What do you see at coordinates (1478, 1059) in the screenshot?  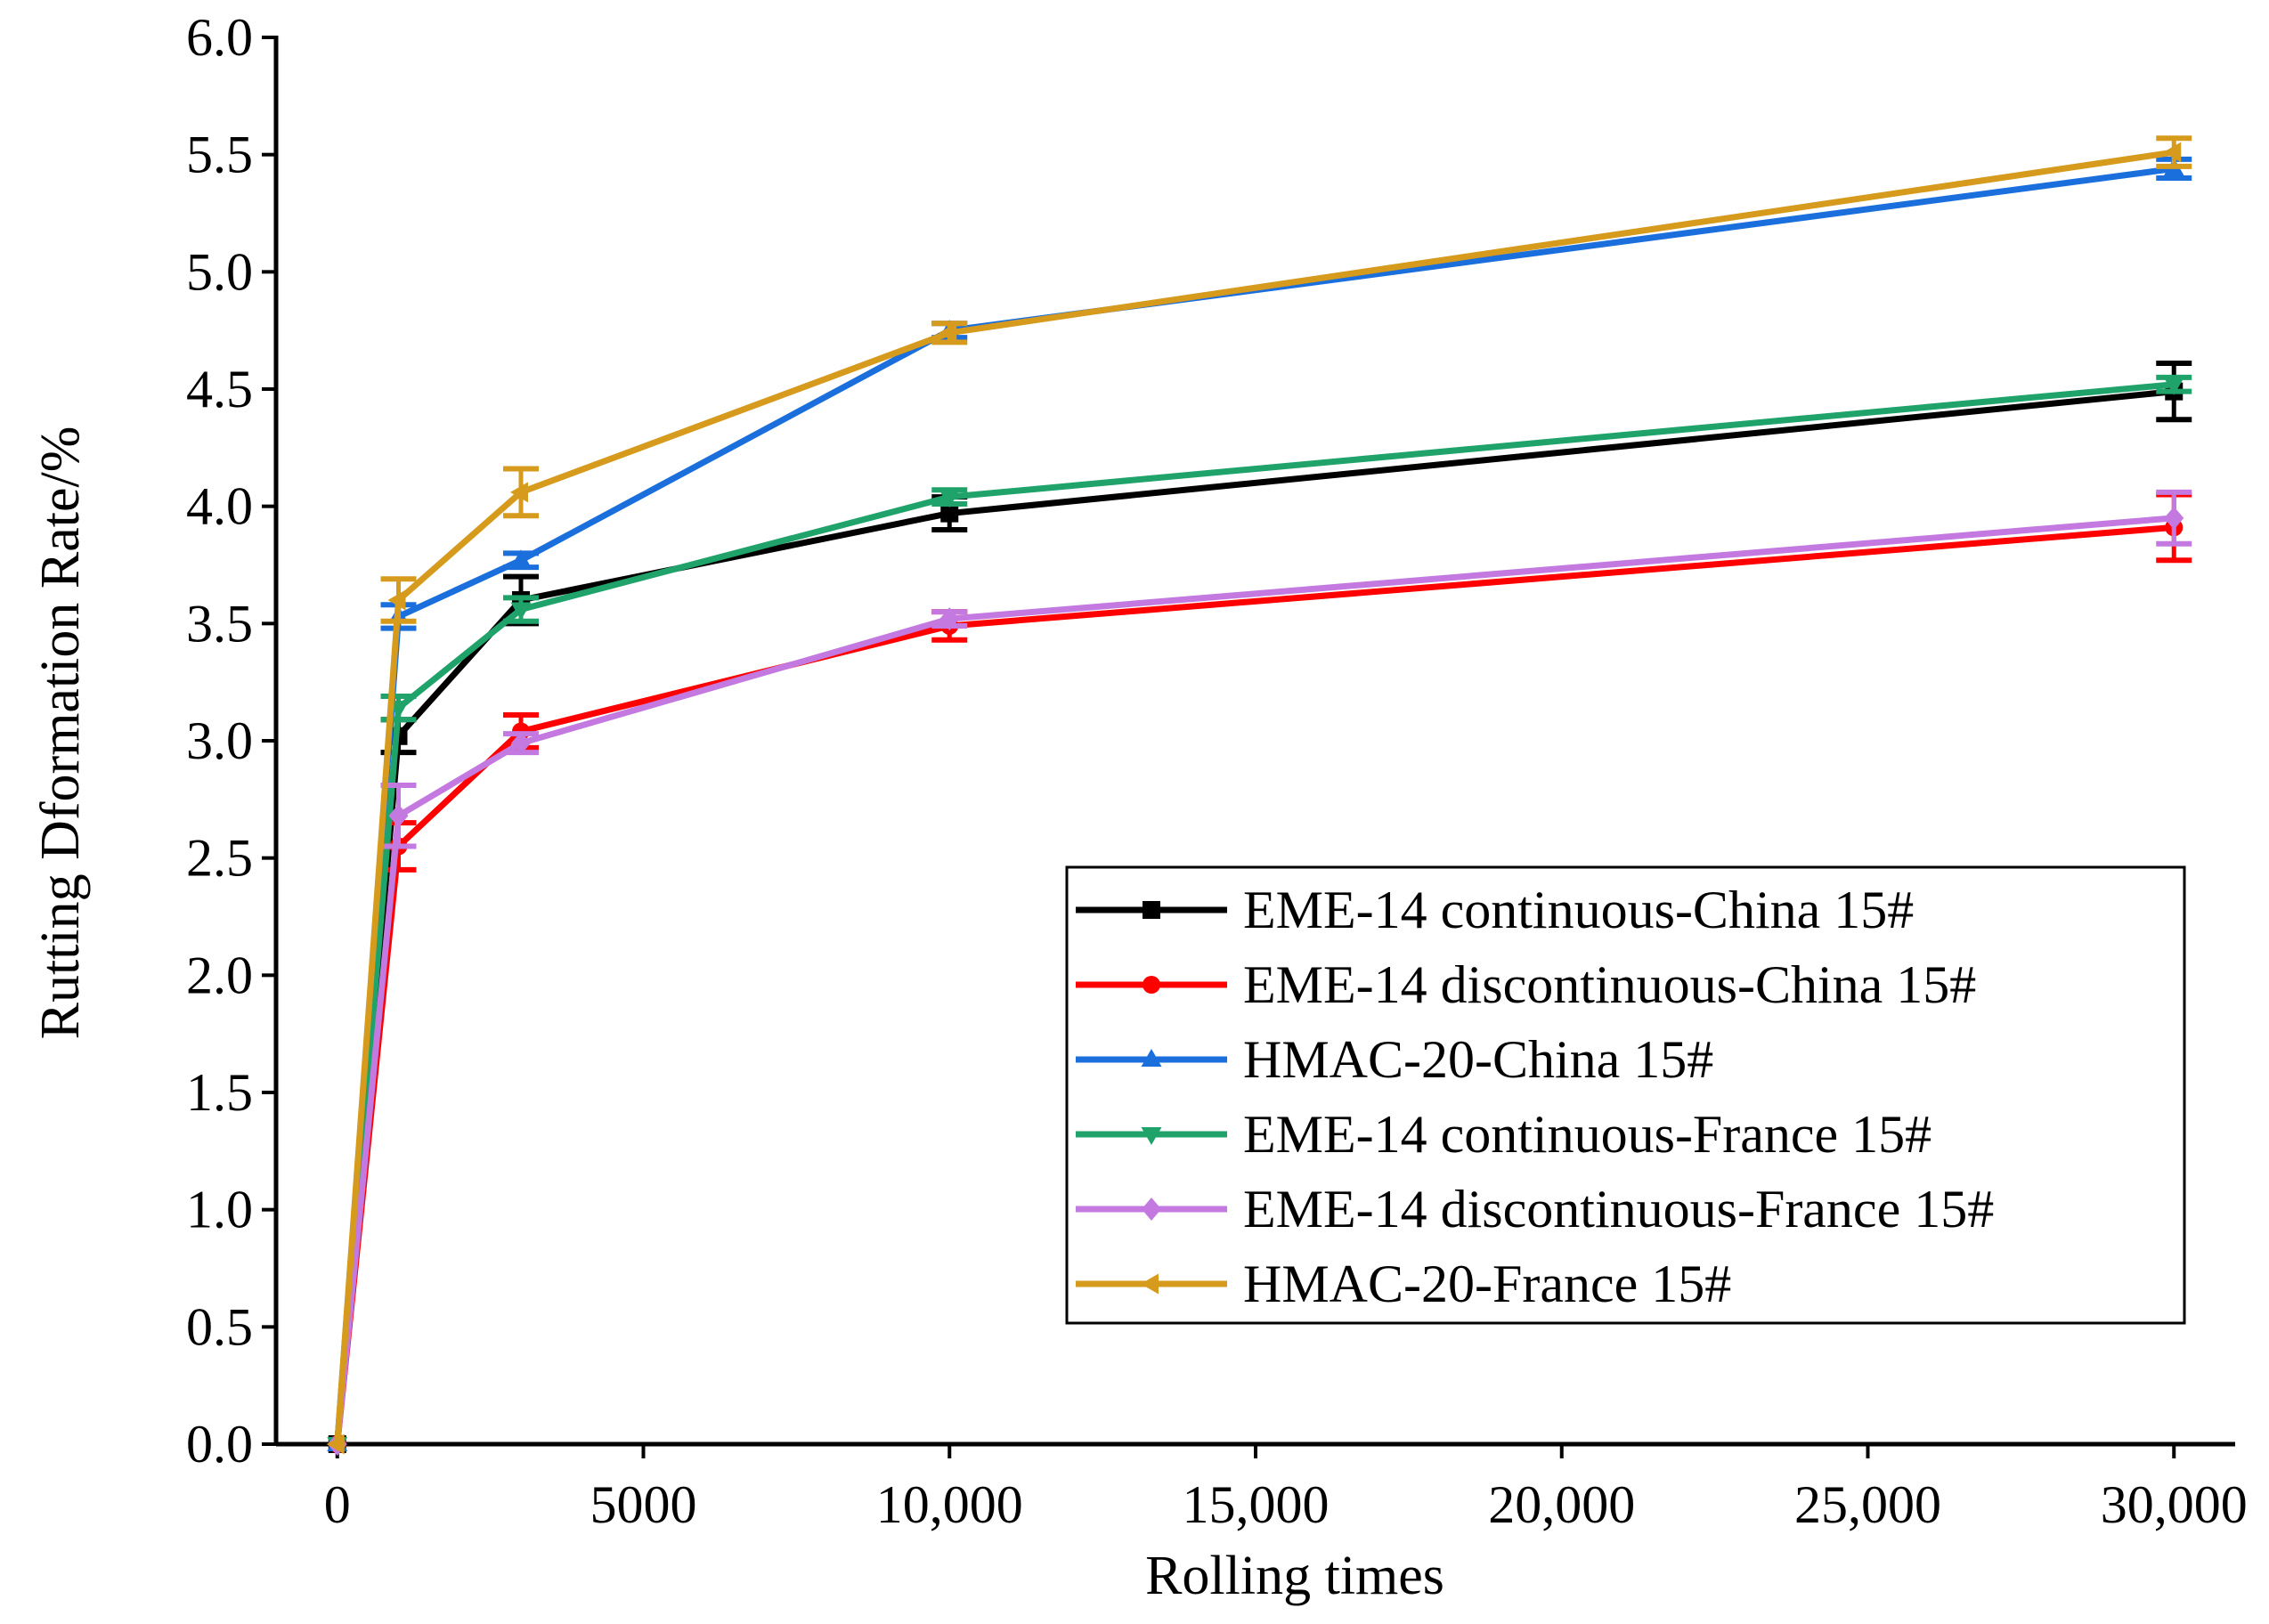 I see `legend-label: HMAC-20-China 15#` at bounding box center [1478, 1059].